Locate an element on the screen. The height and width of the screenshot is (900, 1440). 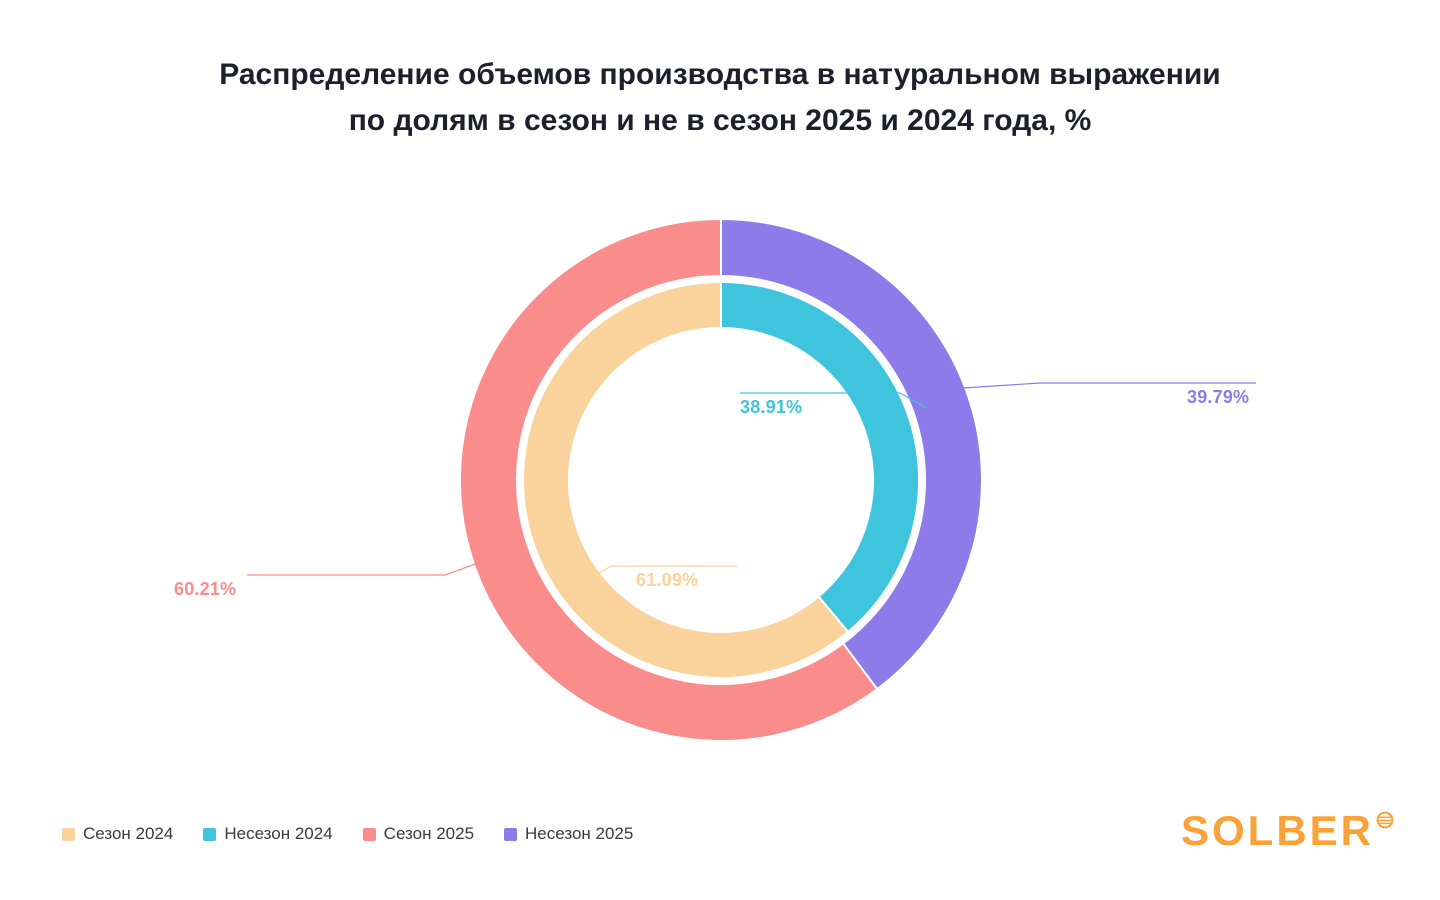
segment-несезон-2025 is located at coordinates (851, 454).